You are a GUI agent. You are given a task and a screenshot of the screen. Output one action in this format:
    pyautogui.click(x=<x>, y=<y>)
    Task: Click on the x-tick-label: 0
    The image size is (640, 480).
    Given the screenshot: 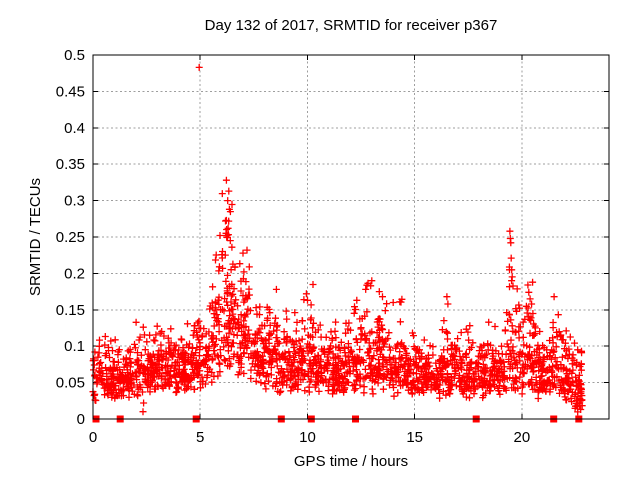 What is the action you would take?
    pyautogui.click(x=93, y=437)
    